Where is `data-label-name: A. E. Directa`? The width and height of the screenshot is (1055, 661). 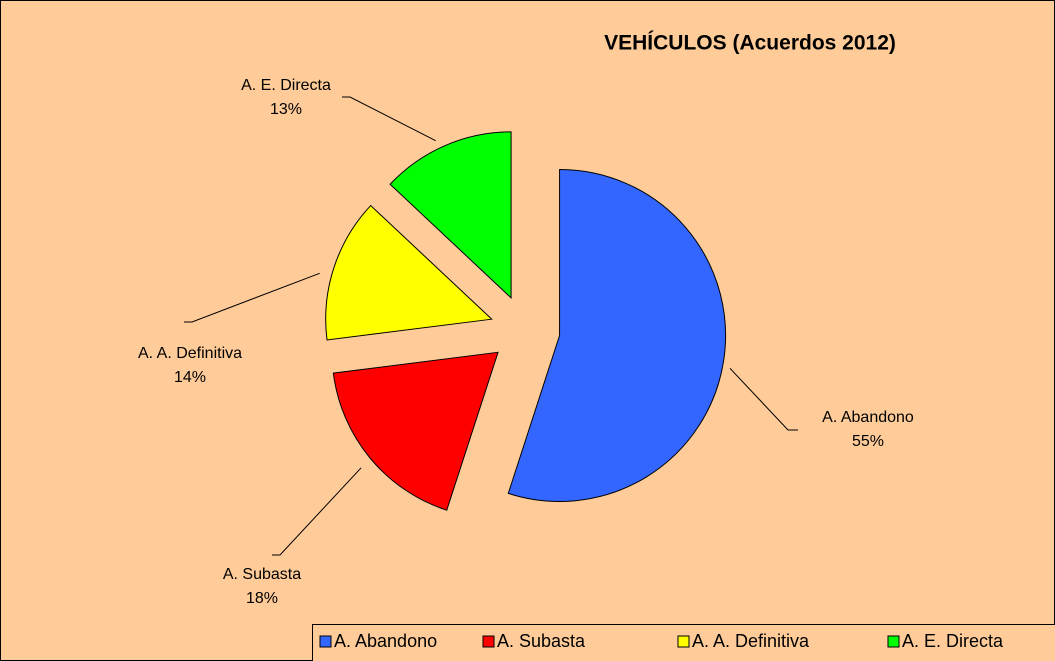 data-label-name: A. E. Directa is located at coordinates (286, 85).